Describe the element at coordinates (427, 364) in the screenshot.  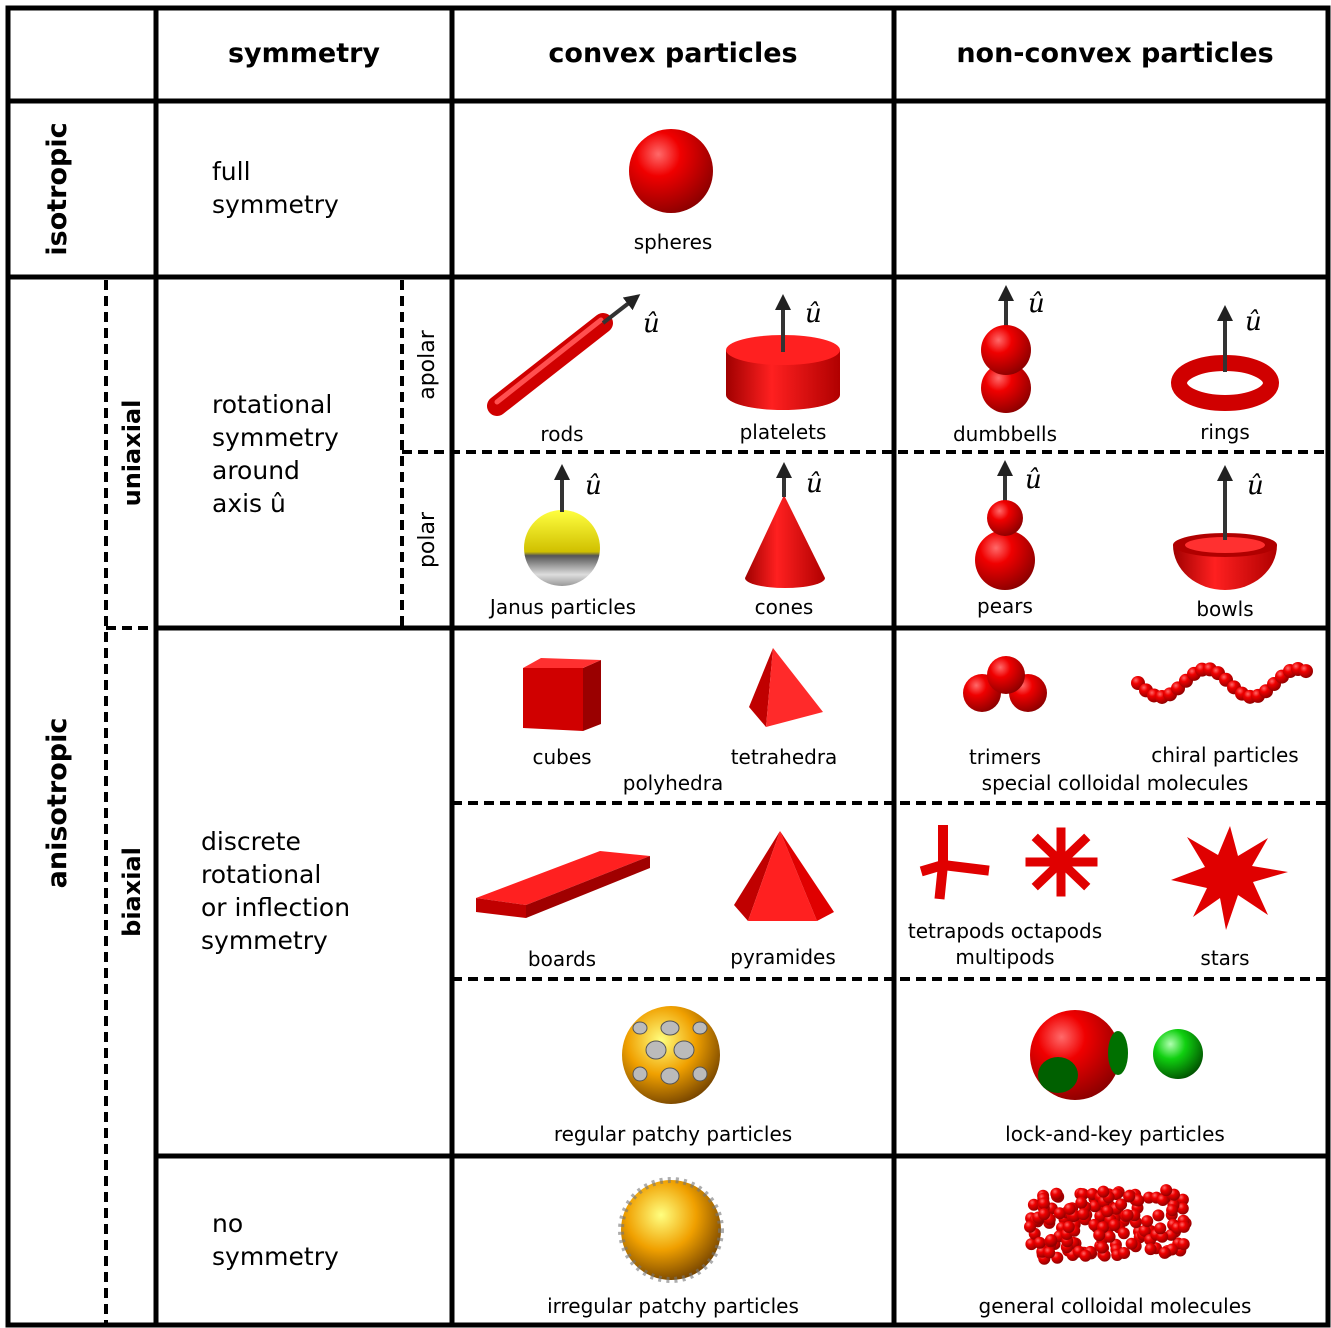
I see `row-label: apolar` at that location.